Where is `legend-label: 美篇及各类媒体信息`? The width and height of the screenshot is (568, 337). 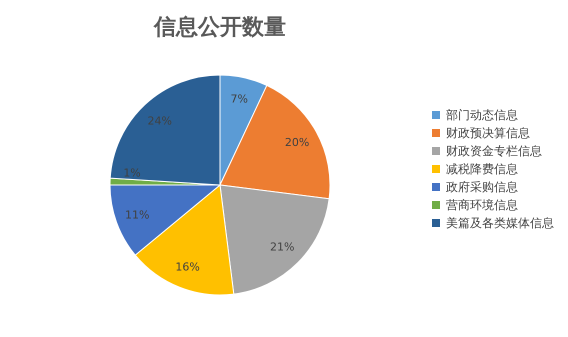
legend-label: 美篇及各类媒体信息 is located at coordinates (500, 223).